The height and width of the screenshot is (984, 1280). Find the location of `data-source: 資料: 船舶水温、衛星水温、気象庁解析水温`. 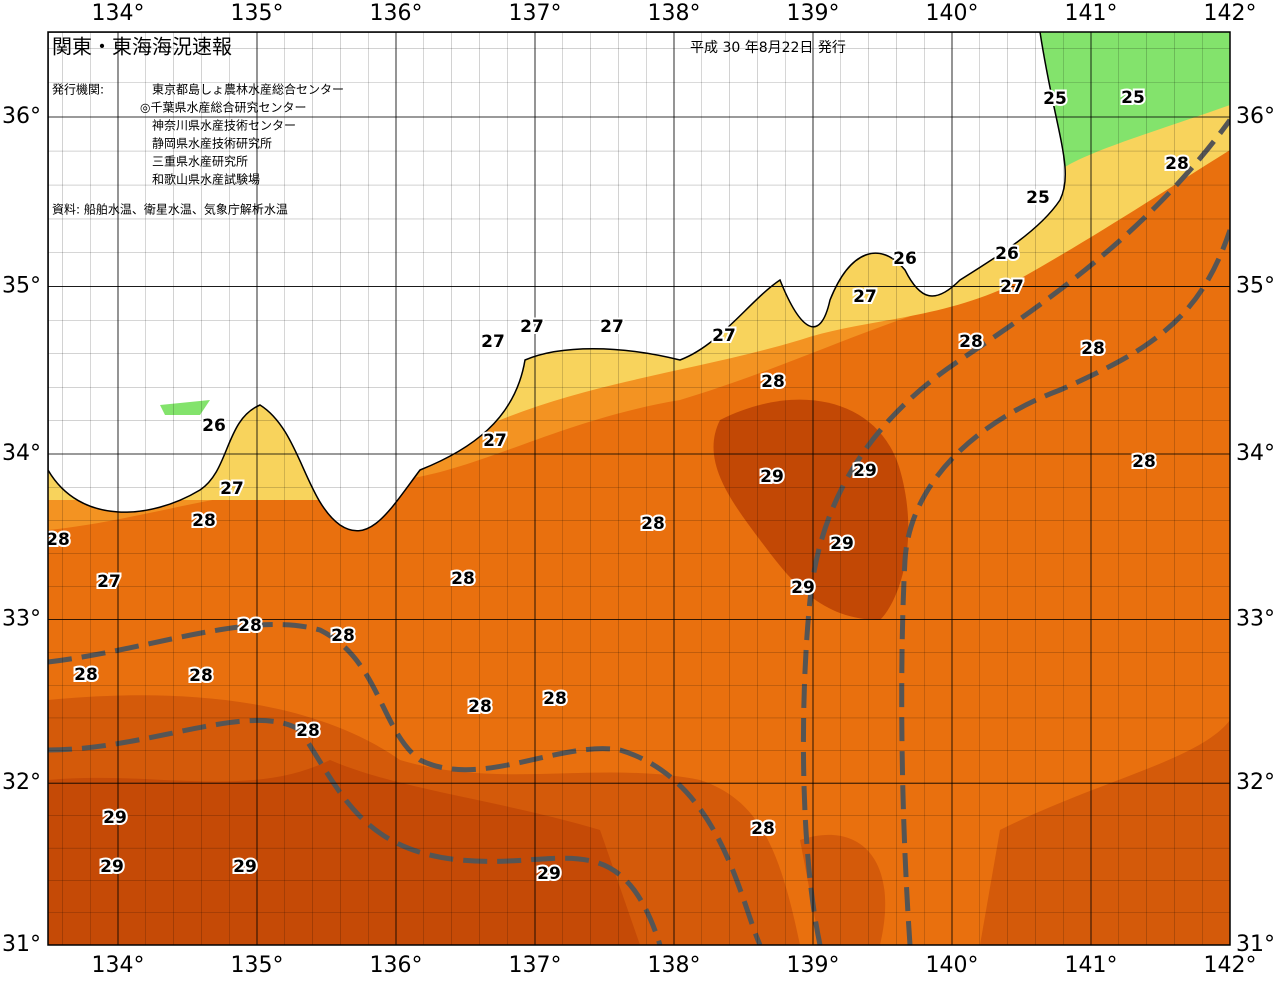

data-source: 資料: 船舶水温、衛星水温、気象庁解析水温 is located at coordinates (170, 209).